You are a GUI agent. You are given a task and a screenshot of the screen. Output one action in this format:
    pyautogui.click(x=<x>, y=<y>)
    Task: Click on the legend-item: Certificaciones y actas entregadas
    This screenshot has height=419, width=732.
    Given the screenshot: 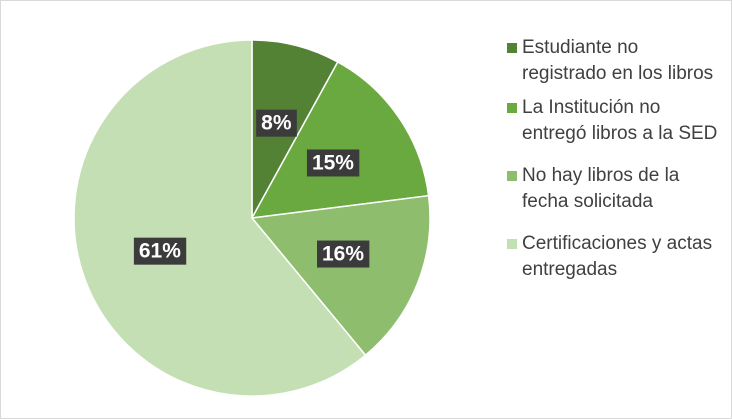 What is the action you would take?
    pyautogui.click(x=614, y=257)
    